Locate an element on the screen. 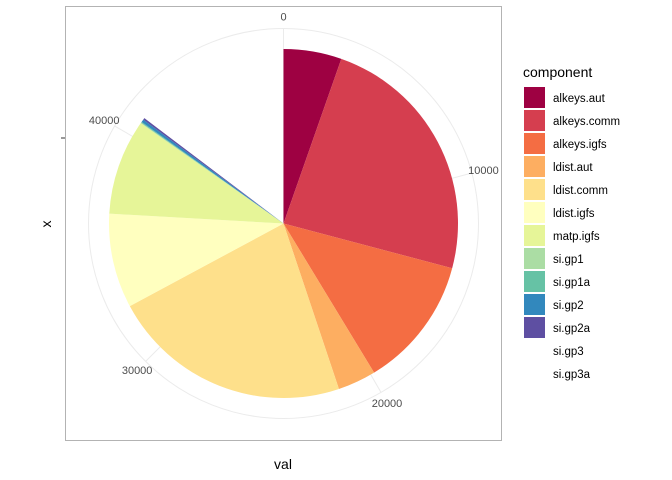 Image resolution: width=672 pixels, height=480 pixels. y-axis-title: x is located at coordinates (46, 224).